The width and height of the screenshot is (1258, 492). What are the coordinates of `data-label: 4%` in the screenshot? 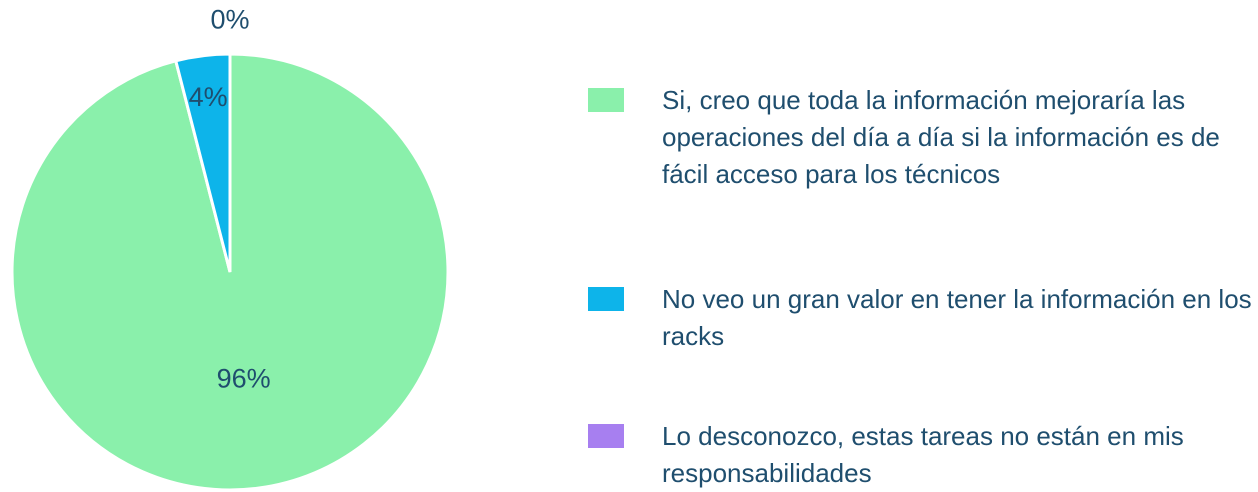 It's located at (208, 97).